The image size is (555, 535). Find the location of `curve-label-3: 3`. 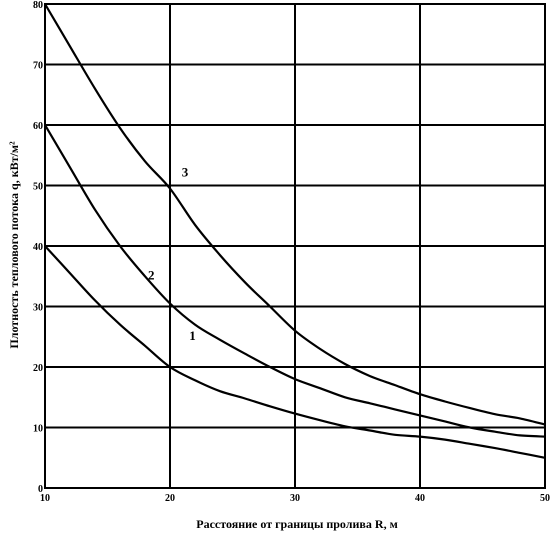

curve-label-3: 3 is located at coordinates (185, 171).